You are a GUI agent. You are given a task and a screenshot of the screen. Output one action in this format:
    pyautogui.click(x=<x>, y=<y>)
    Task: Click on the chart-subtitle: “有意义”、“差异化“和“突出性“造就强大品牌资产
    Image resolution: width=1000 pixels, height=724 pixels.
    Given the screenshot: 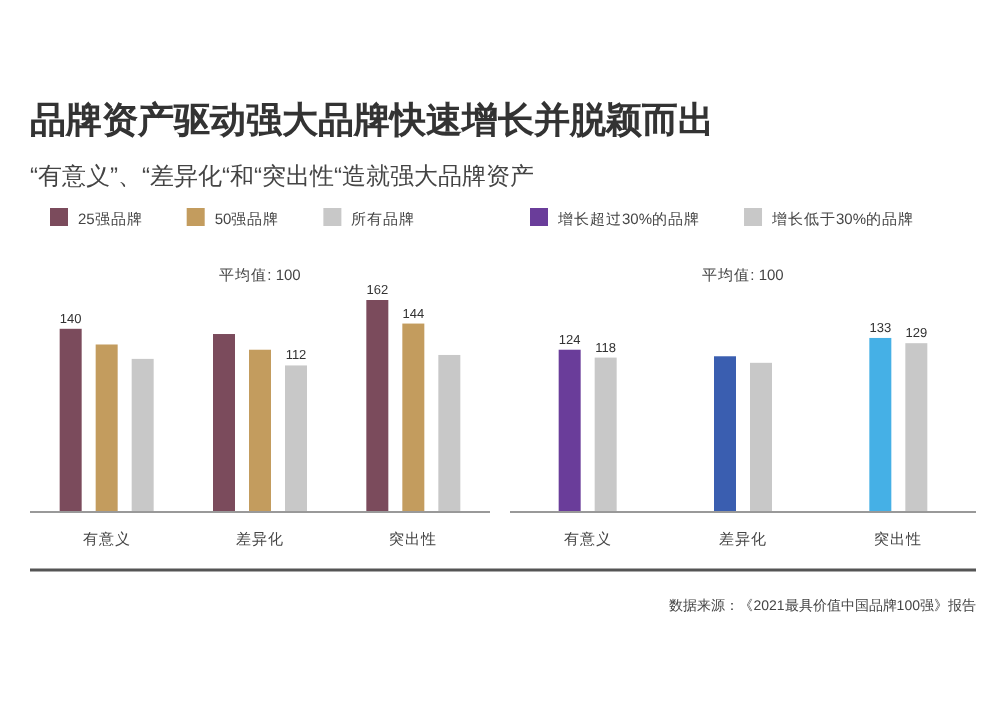 What is the action you would take?
    pyautogui.click(x=282, y=176)
    